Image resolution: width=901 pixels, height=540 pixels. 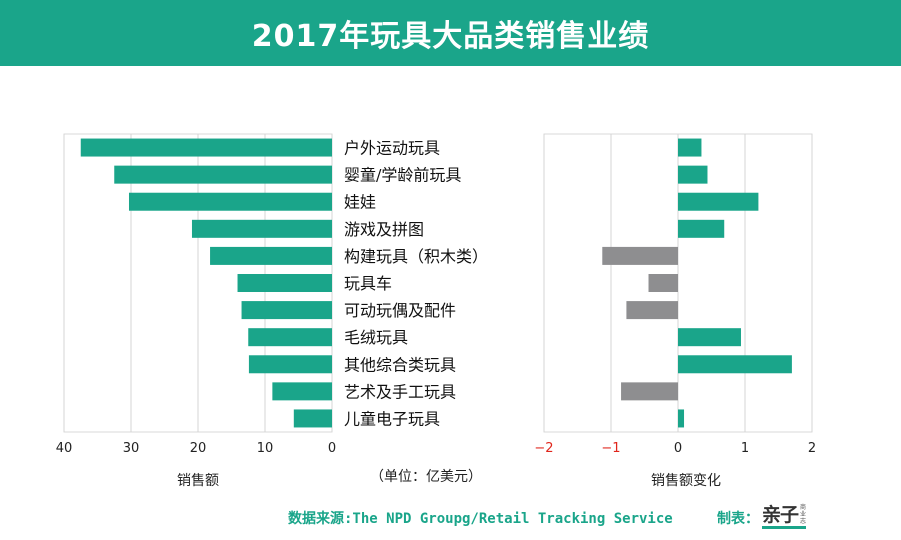 What do you see at coordinates (376, 337) in the screenshot?
I see `category-label: 毛绒玩具` at bounding box center [376, 337].